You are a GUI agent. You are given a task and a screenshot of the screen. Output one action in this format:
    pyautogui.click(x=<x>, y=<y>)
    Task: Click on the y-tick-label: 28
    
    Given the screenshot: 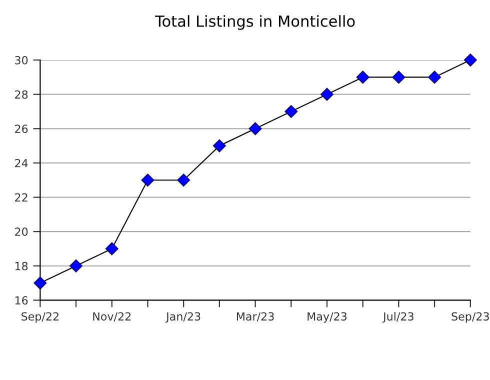 What is the action you would take?
    pyautogui.click(x=21, y=94)
    